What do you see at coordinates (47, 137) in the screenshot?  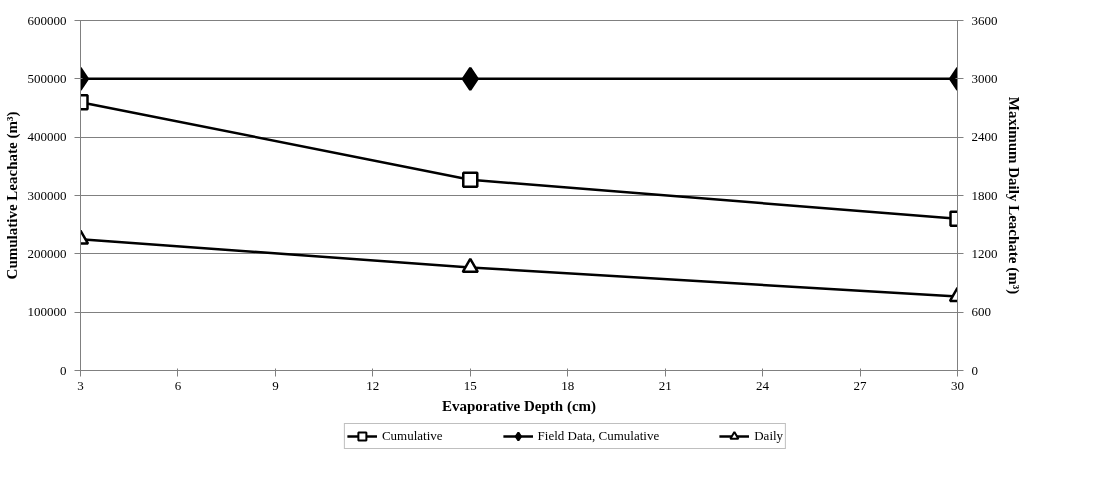 I see `y-tick-label: 400000` at bounding box center [47, 137].